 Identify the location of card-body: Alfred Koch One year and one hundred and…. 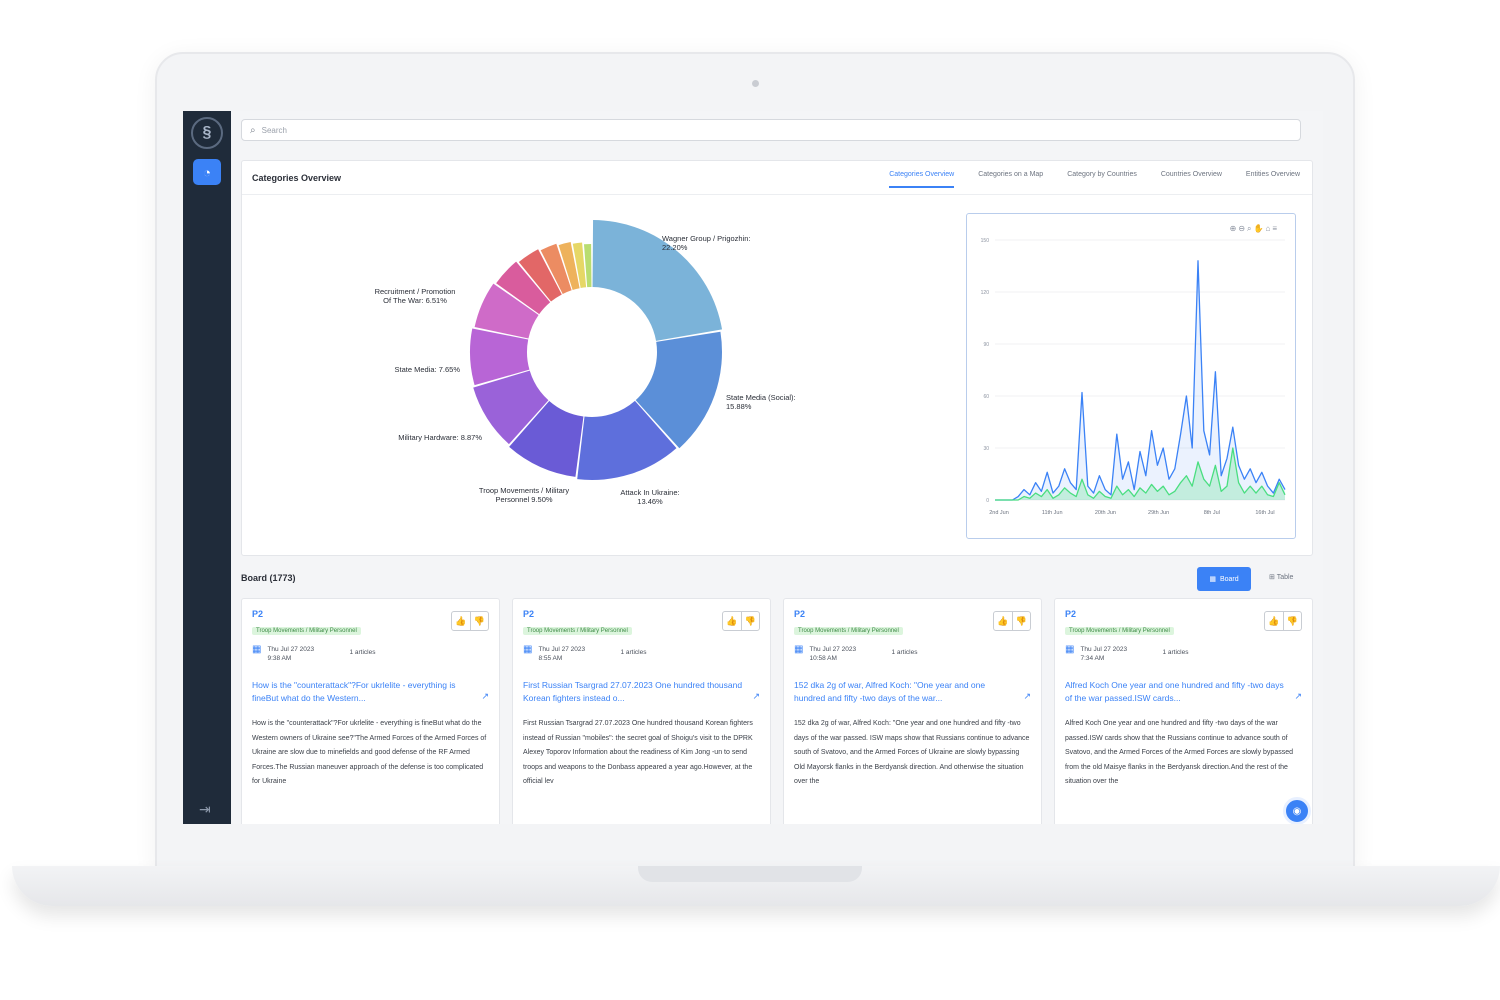
(1179, 752).